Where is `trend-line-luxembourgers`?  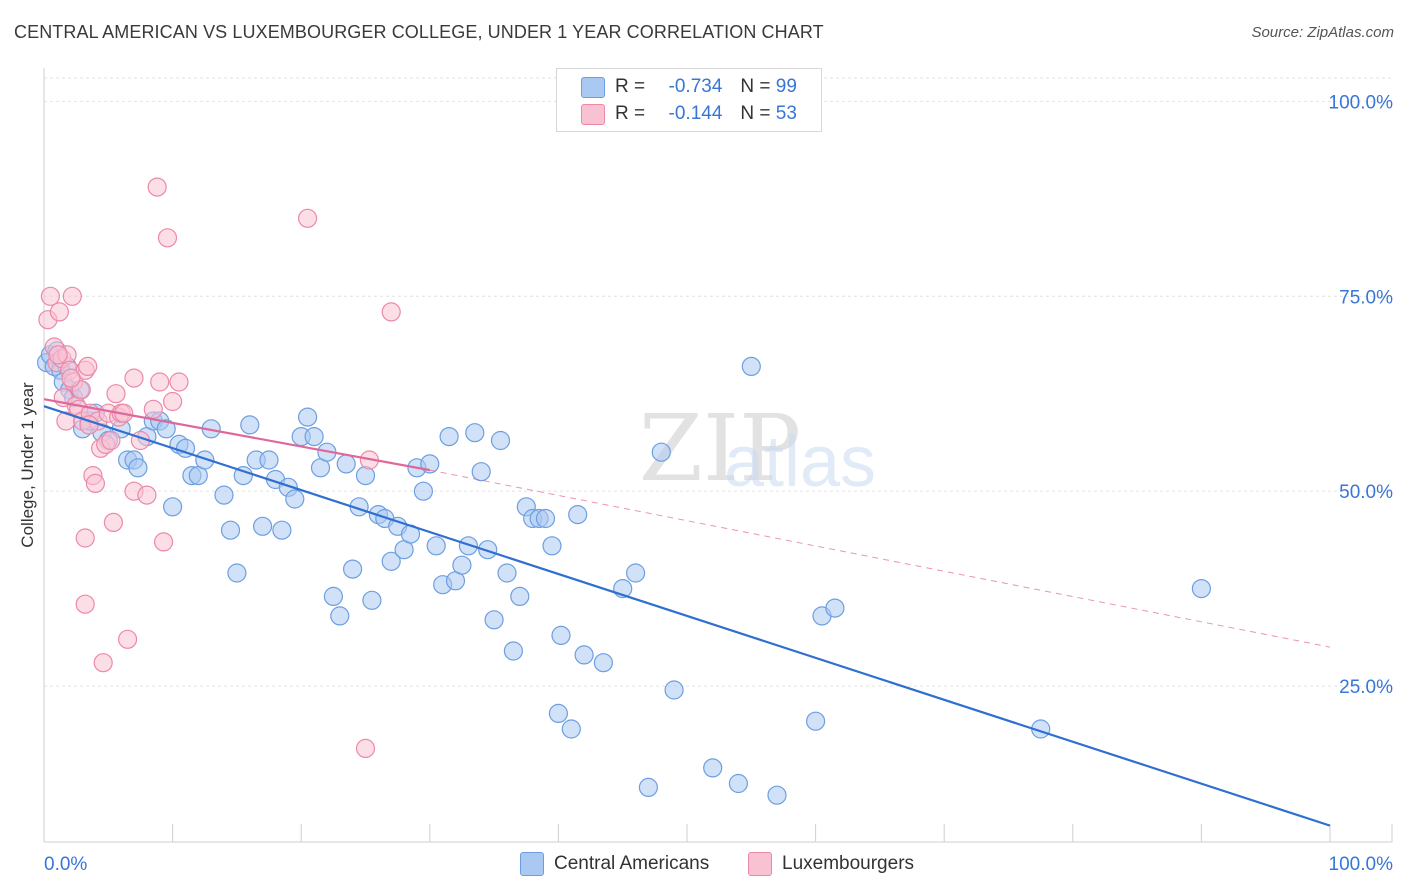 trend-line-luxembourgers is located at coordinates (236, 435).